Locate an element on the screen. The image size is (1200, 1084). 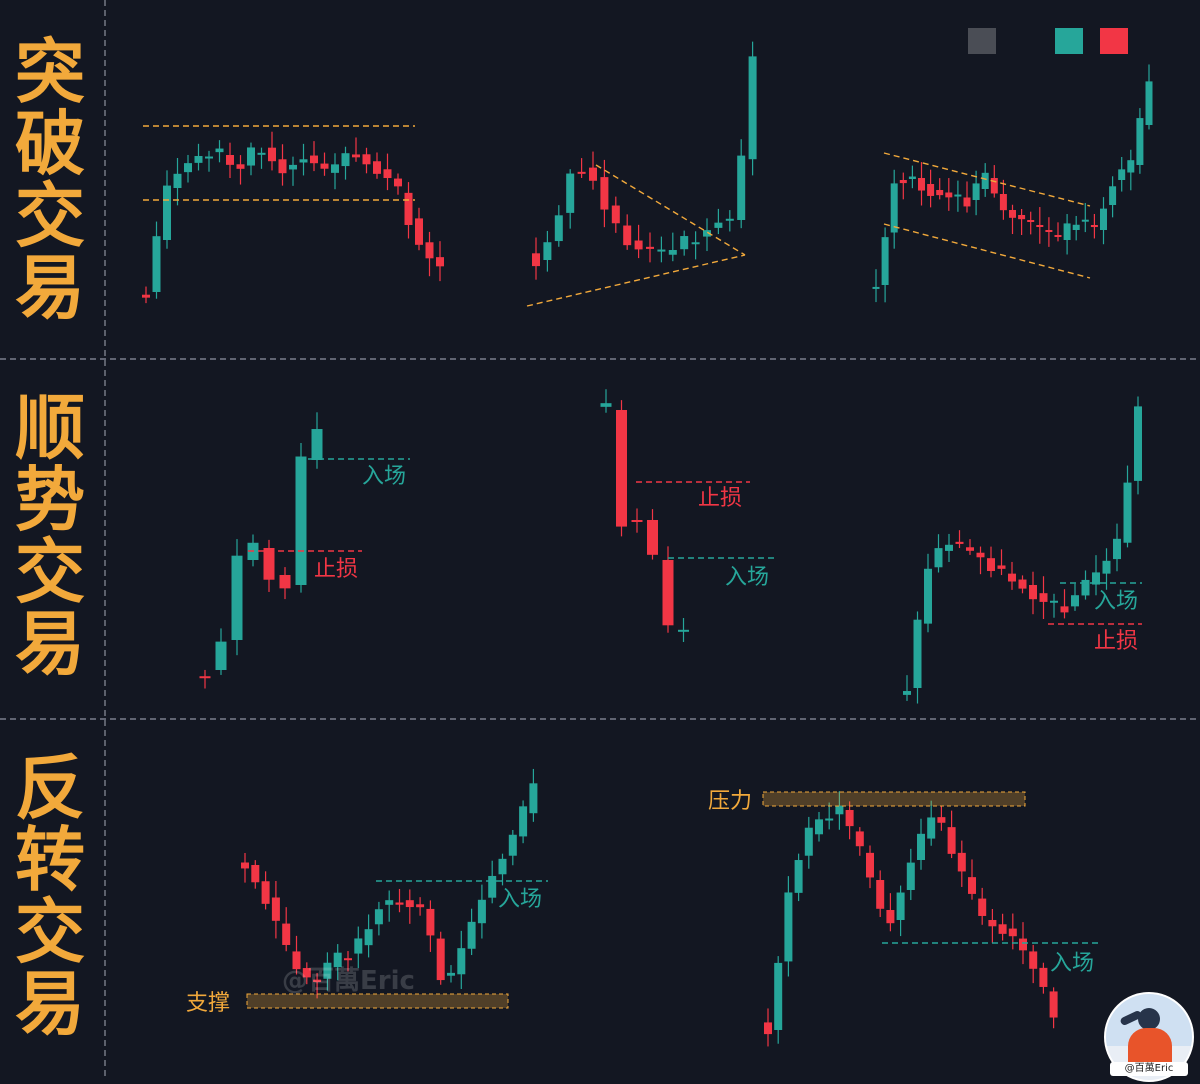
badge-label: @百萬Eric is located at coordinates (1149, 1069).